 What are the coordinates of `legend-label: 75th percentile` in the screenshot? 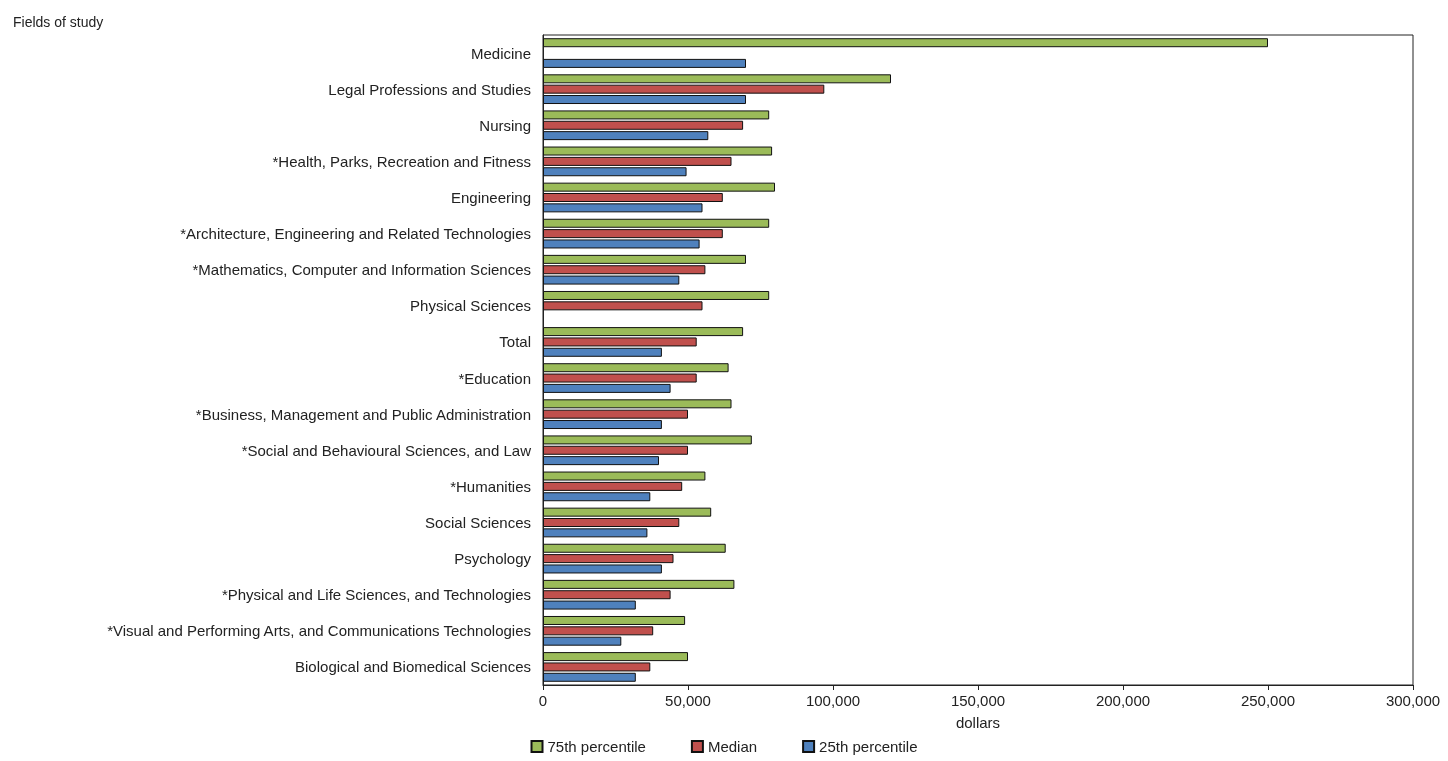 It's located at (596, 746).